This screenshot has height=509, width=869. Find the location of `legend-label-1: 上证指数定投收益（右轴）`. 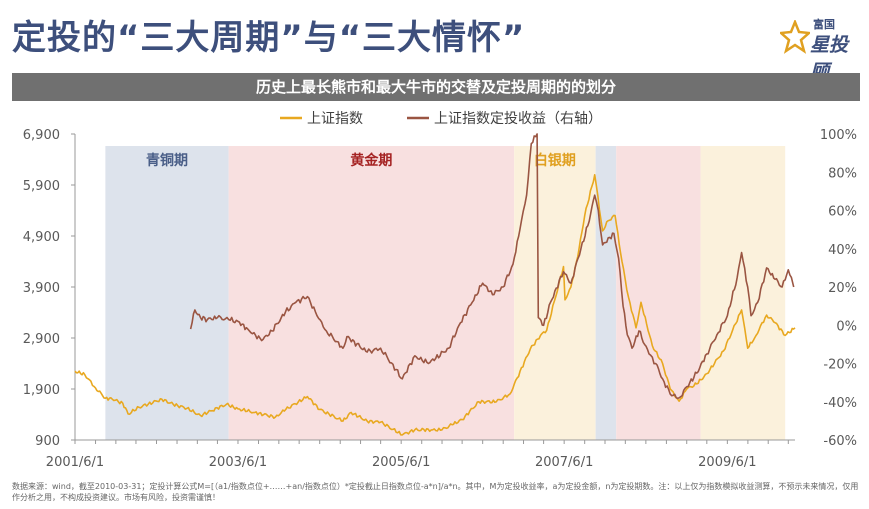

legend-label-1: 上证指数定投收益（右轴） is located at coordinates (518, 119).